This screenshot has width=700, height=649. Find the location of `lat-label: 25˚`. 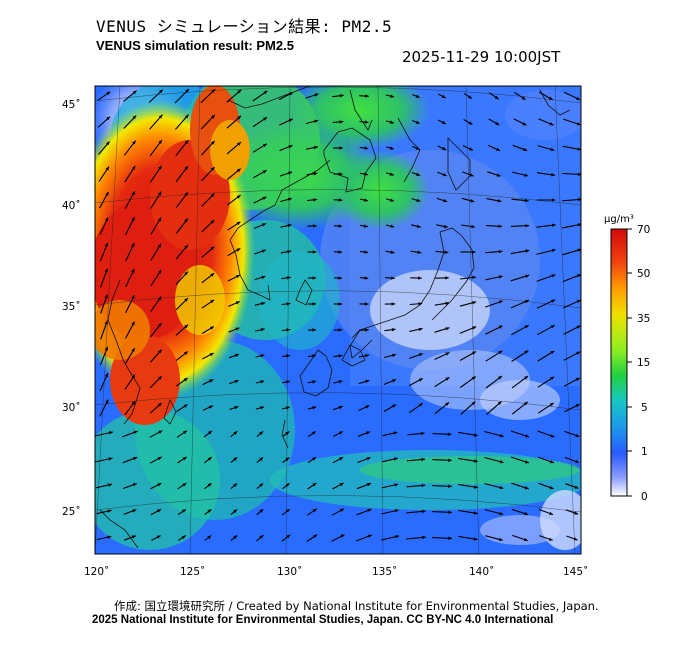

lat-label: 25˚ is located at coordinates (71, 512).